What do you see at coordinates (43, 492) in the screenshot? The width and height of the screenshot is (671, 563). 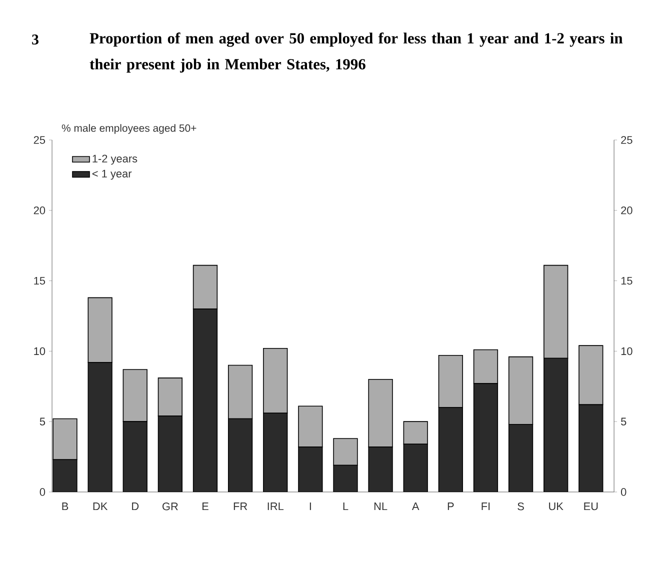 I see `y-tick-label: 0` at bounding box center [43, 492].